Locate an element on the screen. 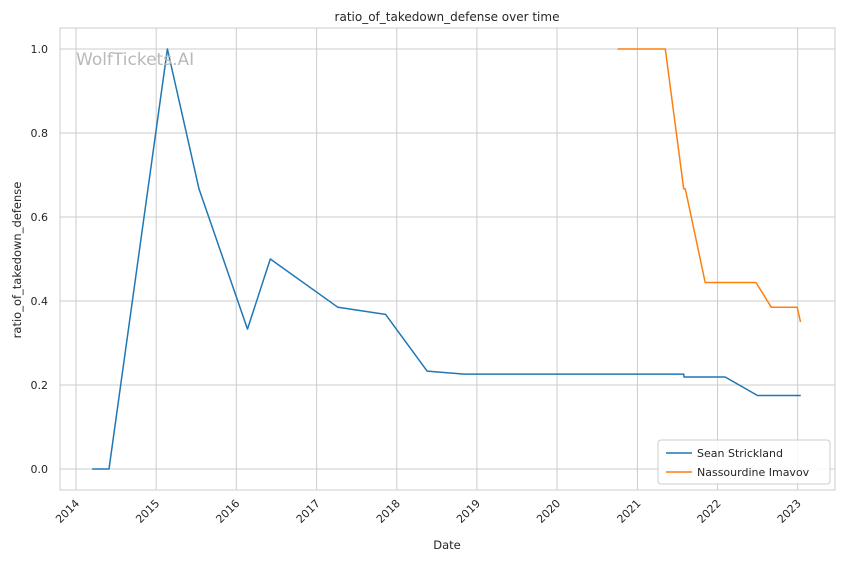 This screenshot has height=561, width=844. y-tick-label: 0.6 is located at coordinates (40, 217).